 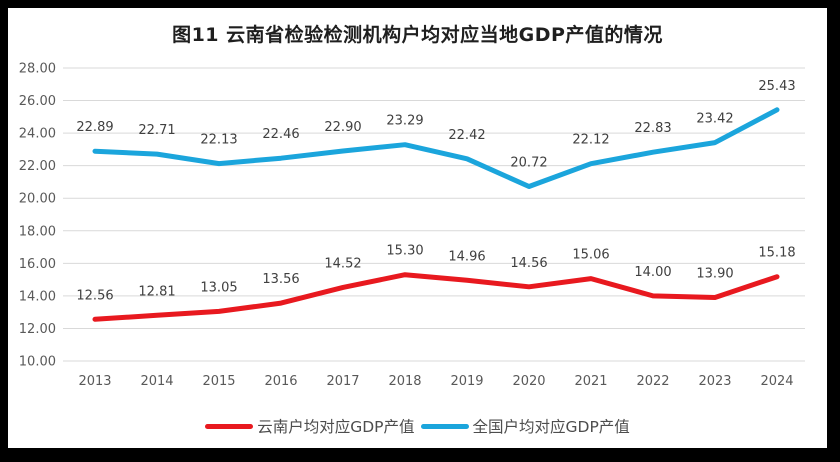 What do you see at coordinates (280, 381) in the screenshot?
I see `x-axis-tick-label: 2016` at bounding box center [280, 381].